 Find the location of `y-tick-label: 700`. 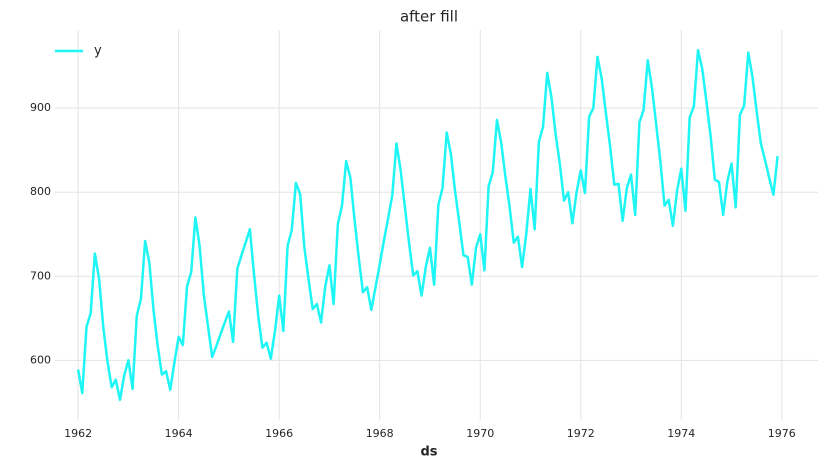

y-tick-label: 700 is located at coordinates (40, 275).